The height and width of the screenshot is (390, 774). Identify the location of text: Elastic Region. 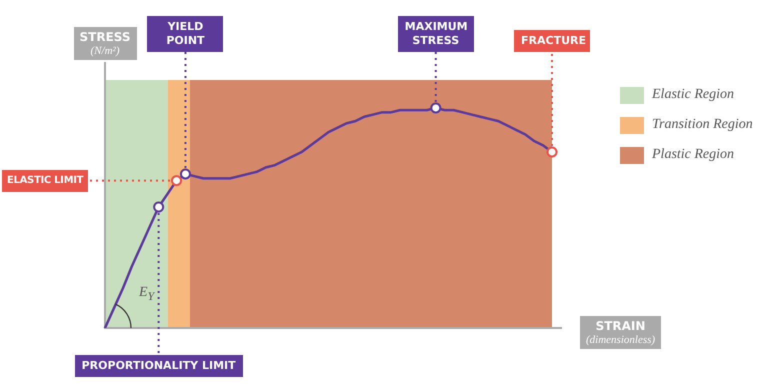
(693, 95).